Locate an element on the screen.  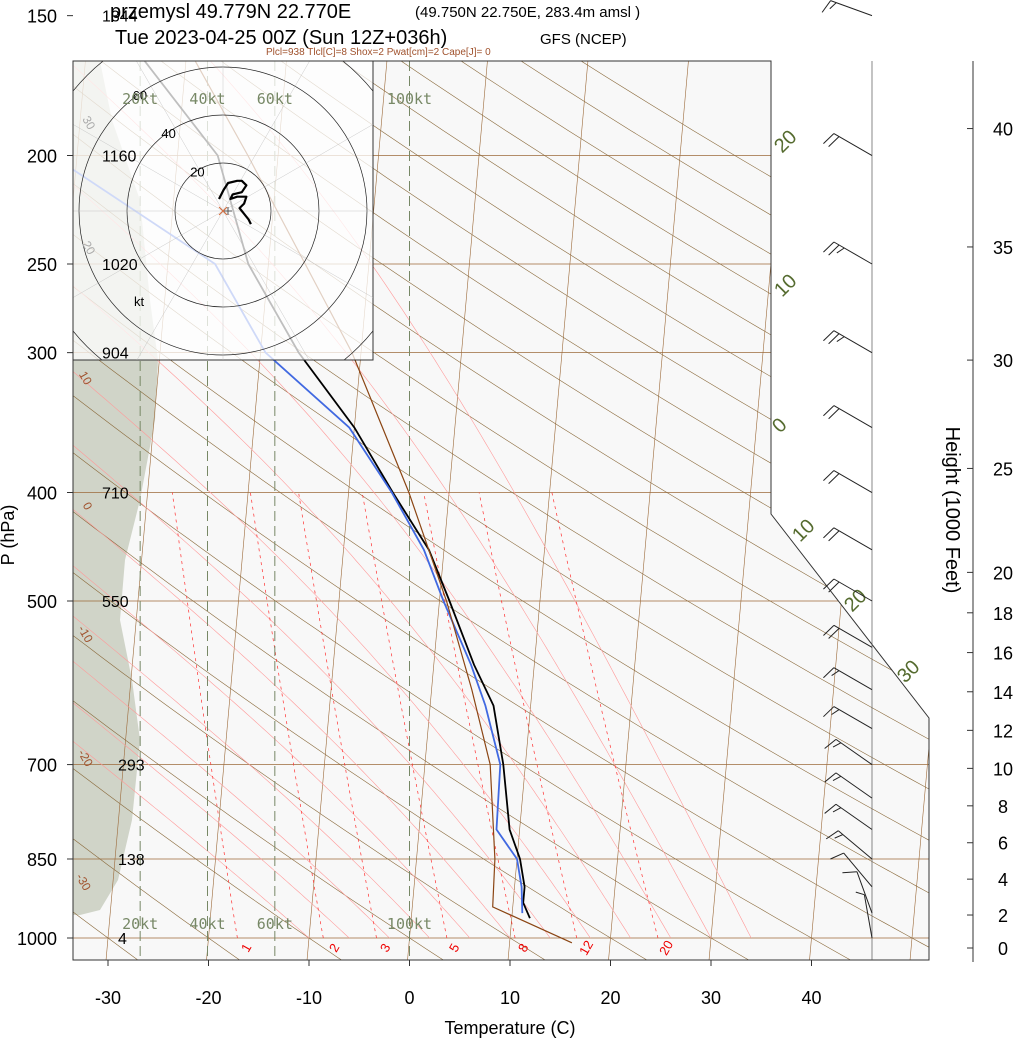
geopotential-label: 550 is located at coordinates (115, 602).